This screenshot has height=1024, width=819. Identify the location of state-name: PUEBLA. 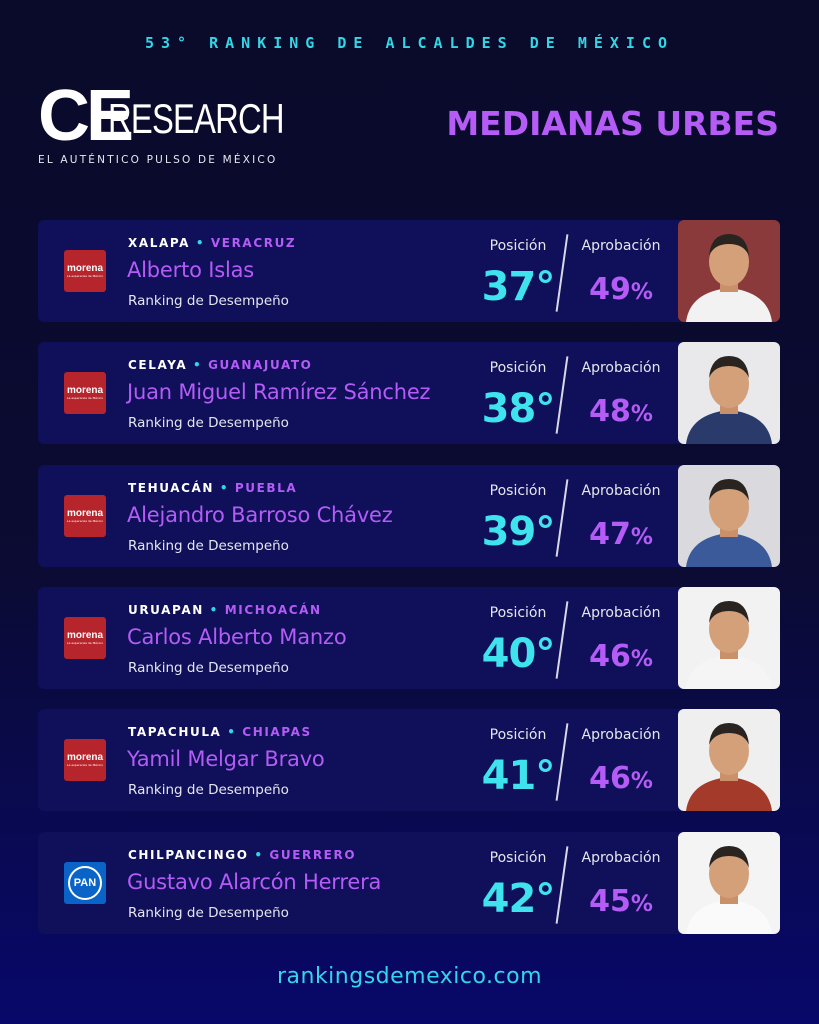
(266, 488).